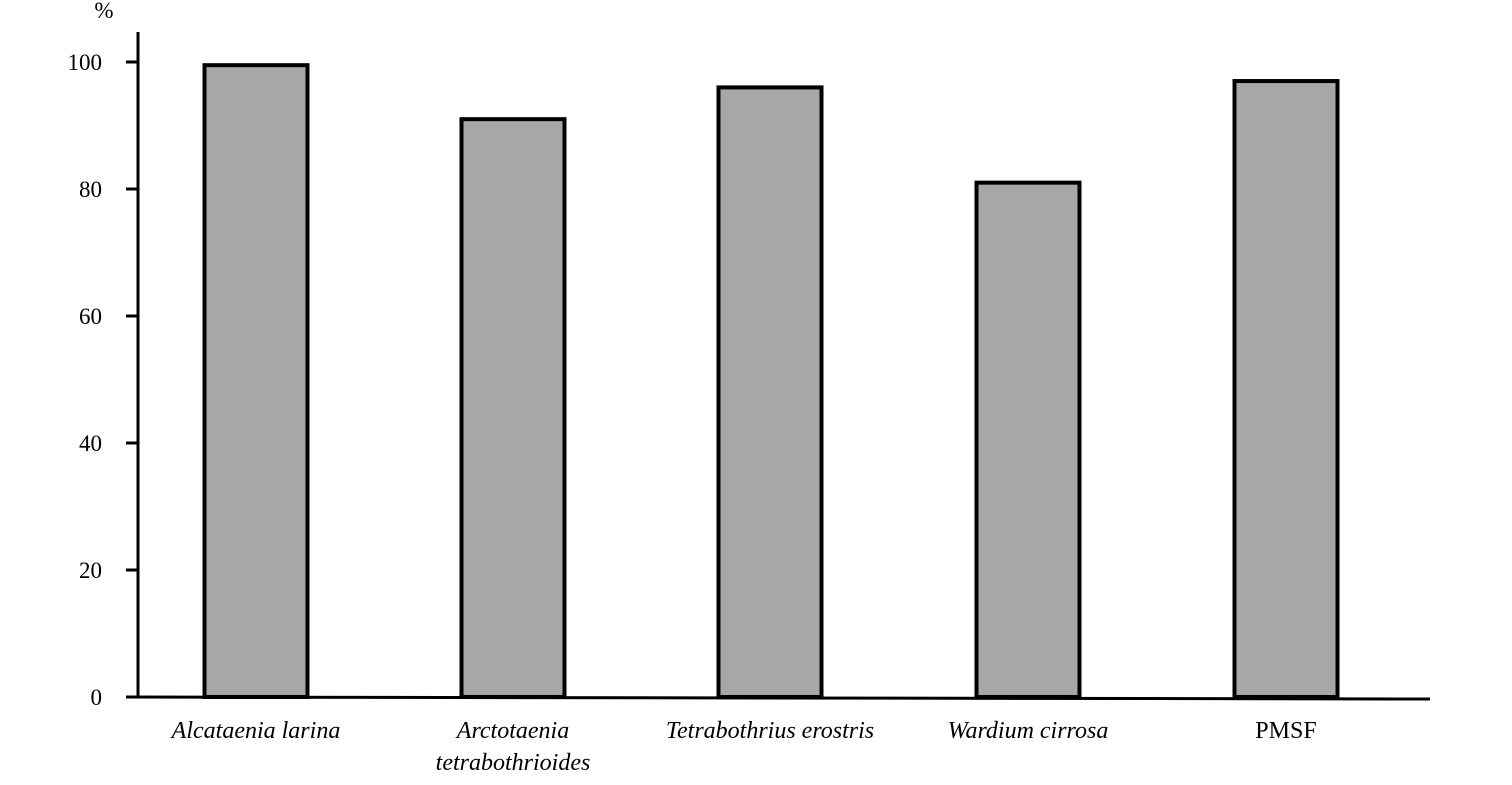 The height and width of the screenshot is (785, 1512). What do you see at coordinates (513, 763) in the screenshot?
I see `x-category-label: tetrabothrioides` at bounding box center [513, 763].